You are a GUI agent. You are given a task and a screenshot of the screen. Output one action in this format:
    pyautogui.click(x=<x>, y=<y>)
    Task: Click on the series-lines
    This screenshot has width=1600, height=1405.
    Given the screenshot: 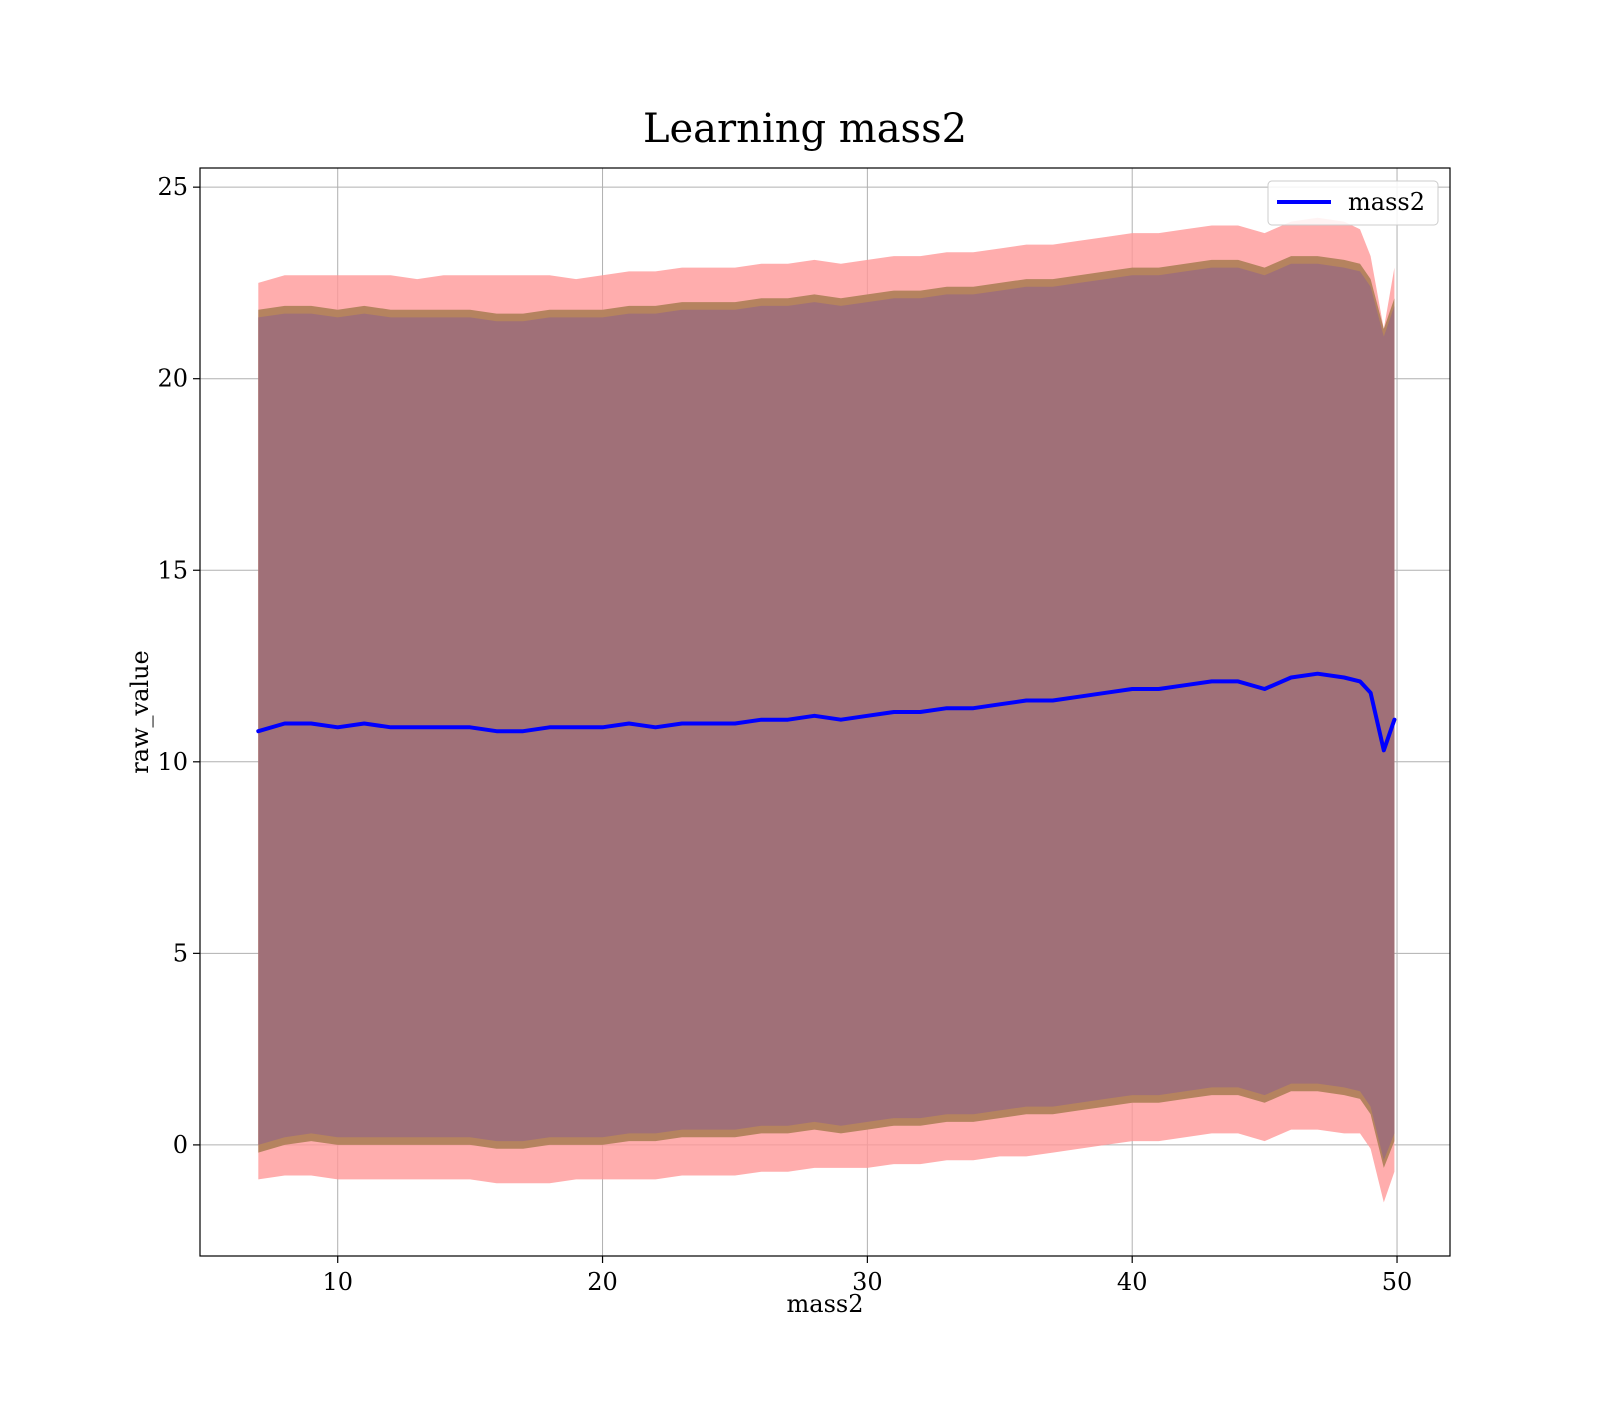 What is the action you would take?
    pyautogui.click(x=826, y=712)
    